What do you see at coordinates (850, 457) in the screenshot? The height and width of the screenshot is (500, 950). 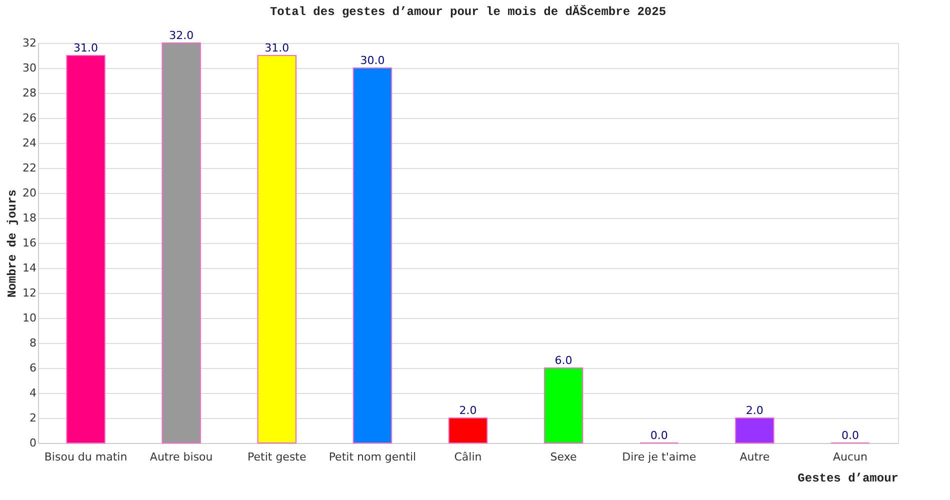 I see `x-tick-label: Aucun` at bounding box center [850, 457].